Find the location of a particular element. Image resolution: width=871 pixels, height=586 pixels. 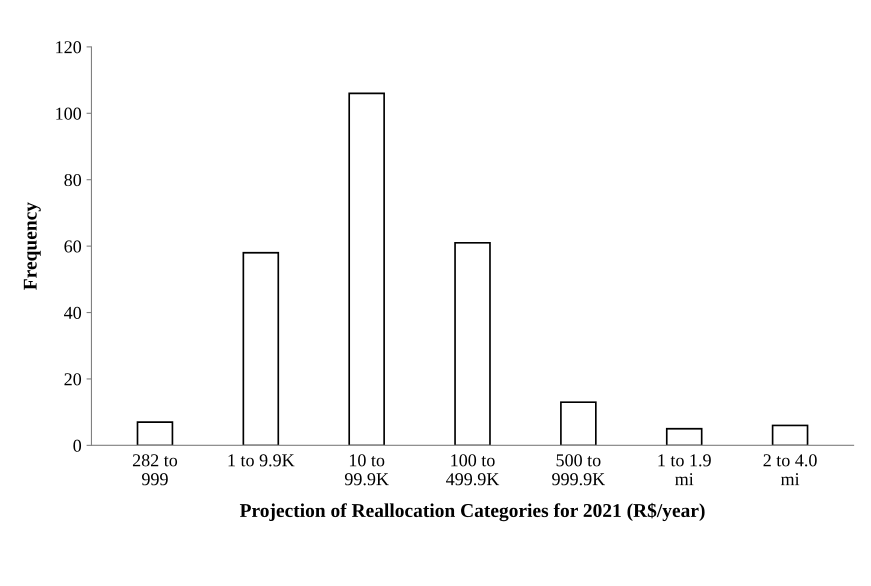

y-tick-label: 100 is located at coordinates (69, 114).